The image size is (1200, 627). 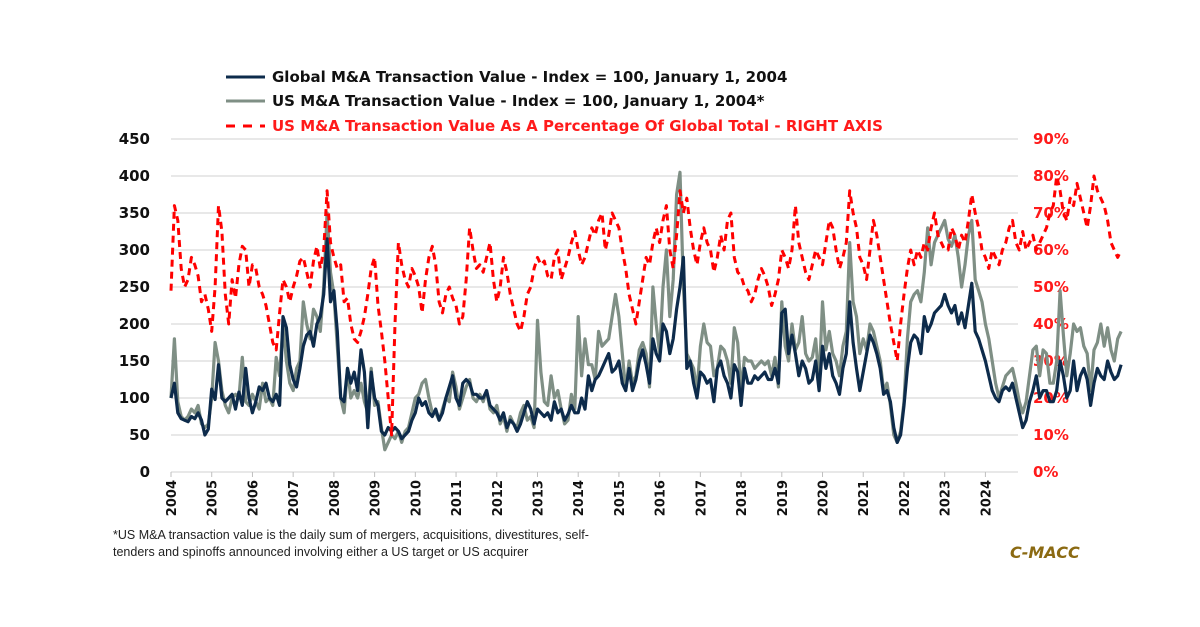 What do you see at coordinates (139, 435) in the screenshot?
I see `left-axis-tick-label: 50` at bounding box center [139, 435].